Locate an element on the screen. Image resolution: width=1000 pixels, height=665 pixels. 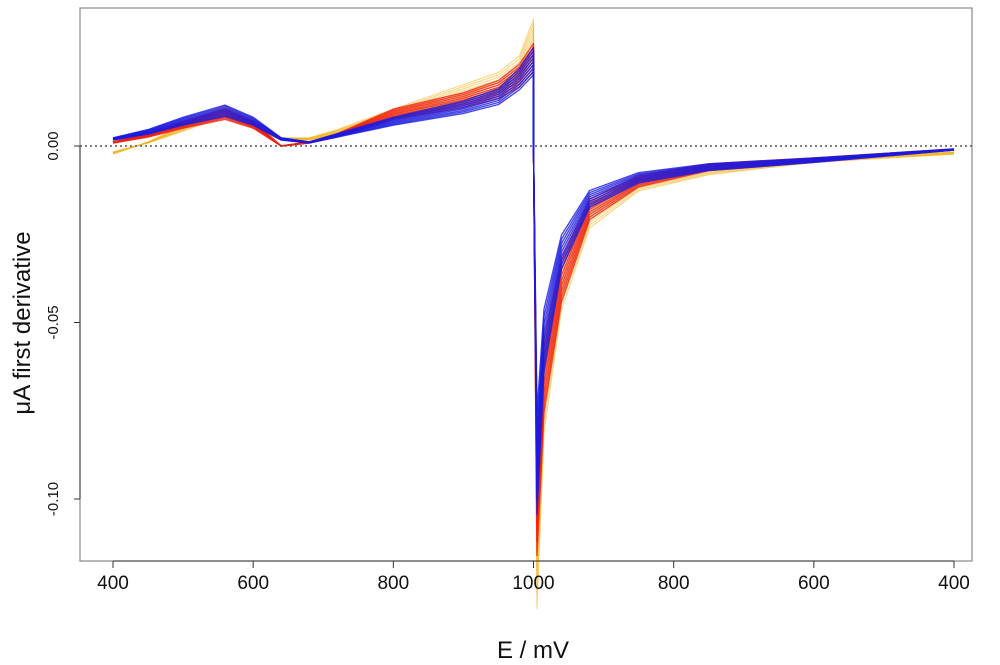
y-tick-label: -0.10 is located at coordinates (53, 499).